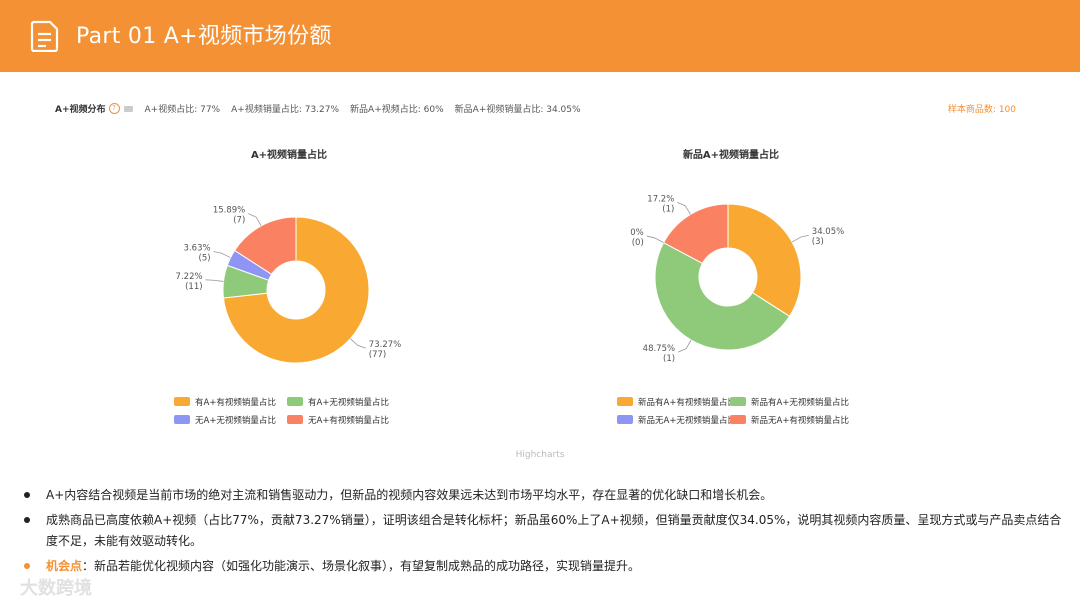 The height and width of the screenshot is (608, 1080). I want to click on legend-item: 新品无A+无视频销量占比, so click(676, 420).